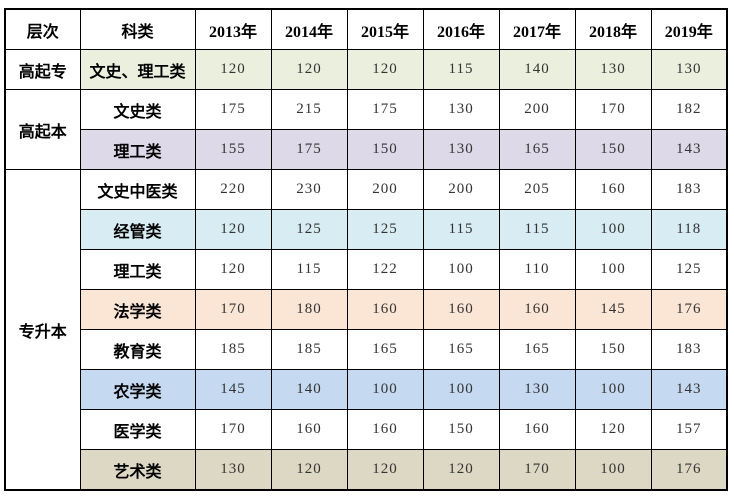 The width and height of the screenshot is (734, 503). I want to click on table-row: 理工类 120 115 122 100 110 100 125, so click(366, 269).